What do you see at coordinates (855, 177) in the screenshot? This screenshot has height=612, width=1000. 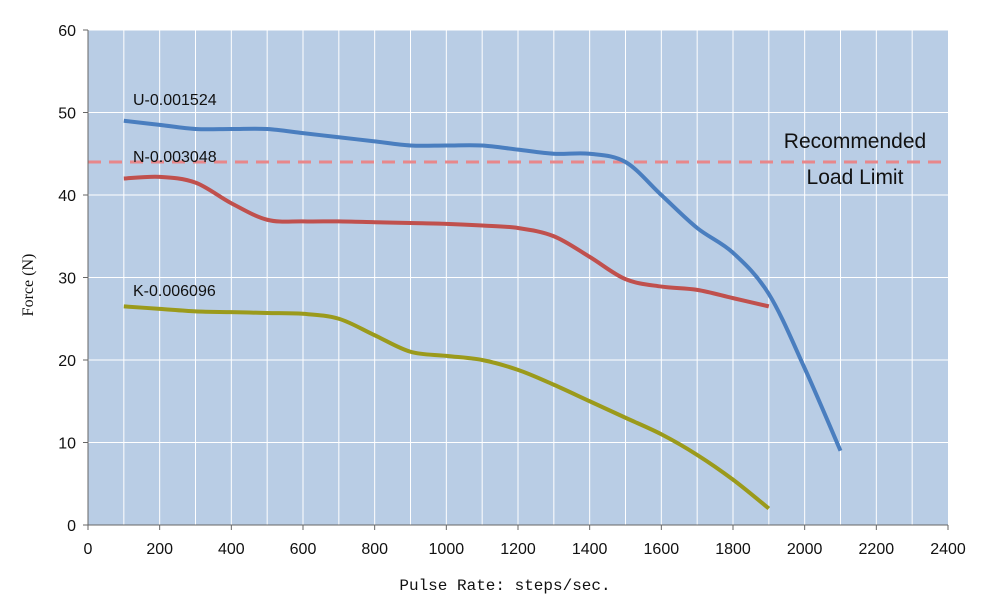 I see `reference-label-line2: Load Limit` at bounding box center [855, 177].